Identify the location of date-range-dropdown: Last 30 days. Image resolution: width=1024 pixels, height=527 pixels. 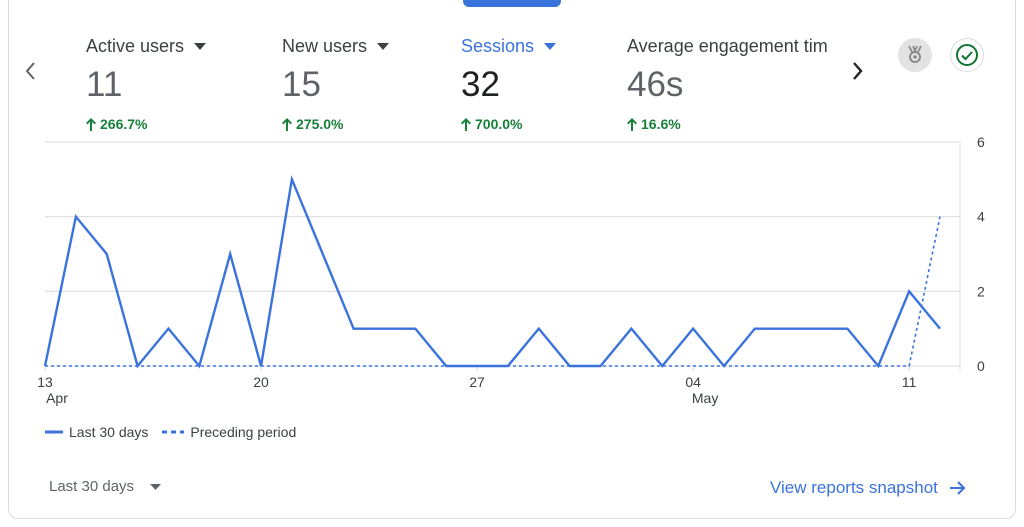
(105, 486).